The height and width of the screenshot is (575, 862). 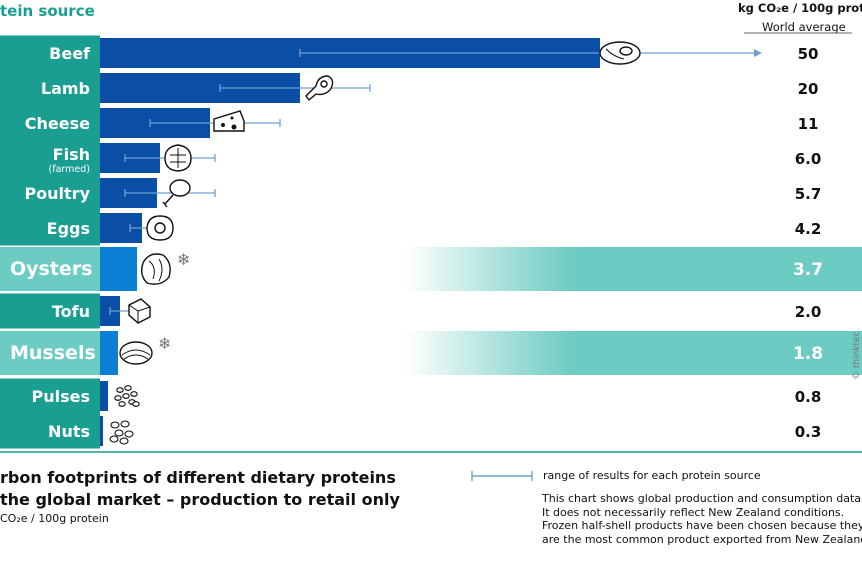 What do you see at coordinates (808, 124) in the screenshot?
I see `value-label-cheese: 11` at bounding box center [808, 124].